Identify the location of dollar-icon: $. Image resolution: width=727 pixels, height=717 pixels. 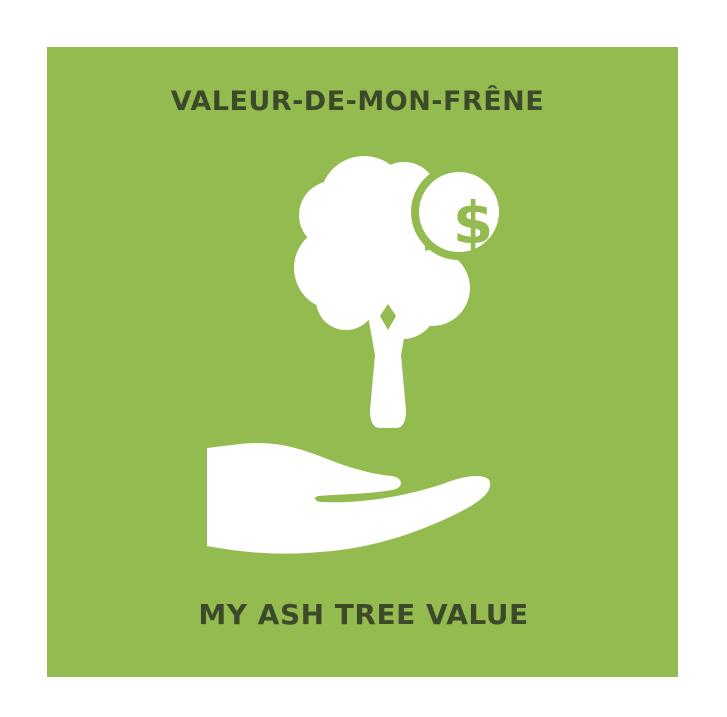
(473, 223).